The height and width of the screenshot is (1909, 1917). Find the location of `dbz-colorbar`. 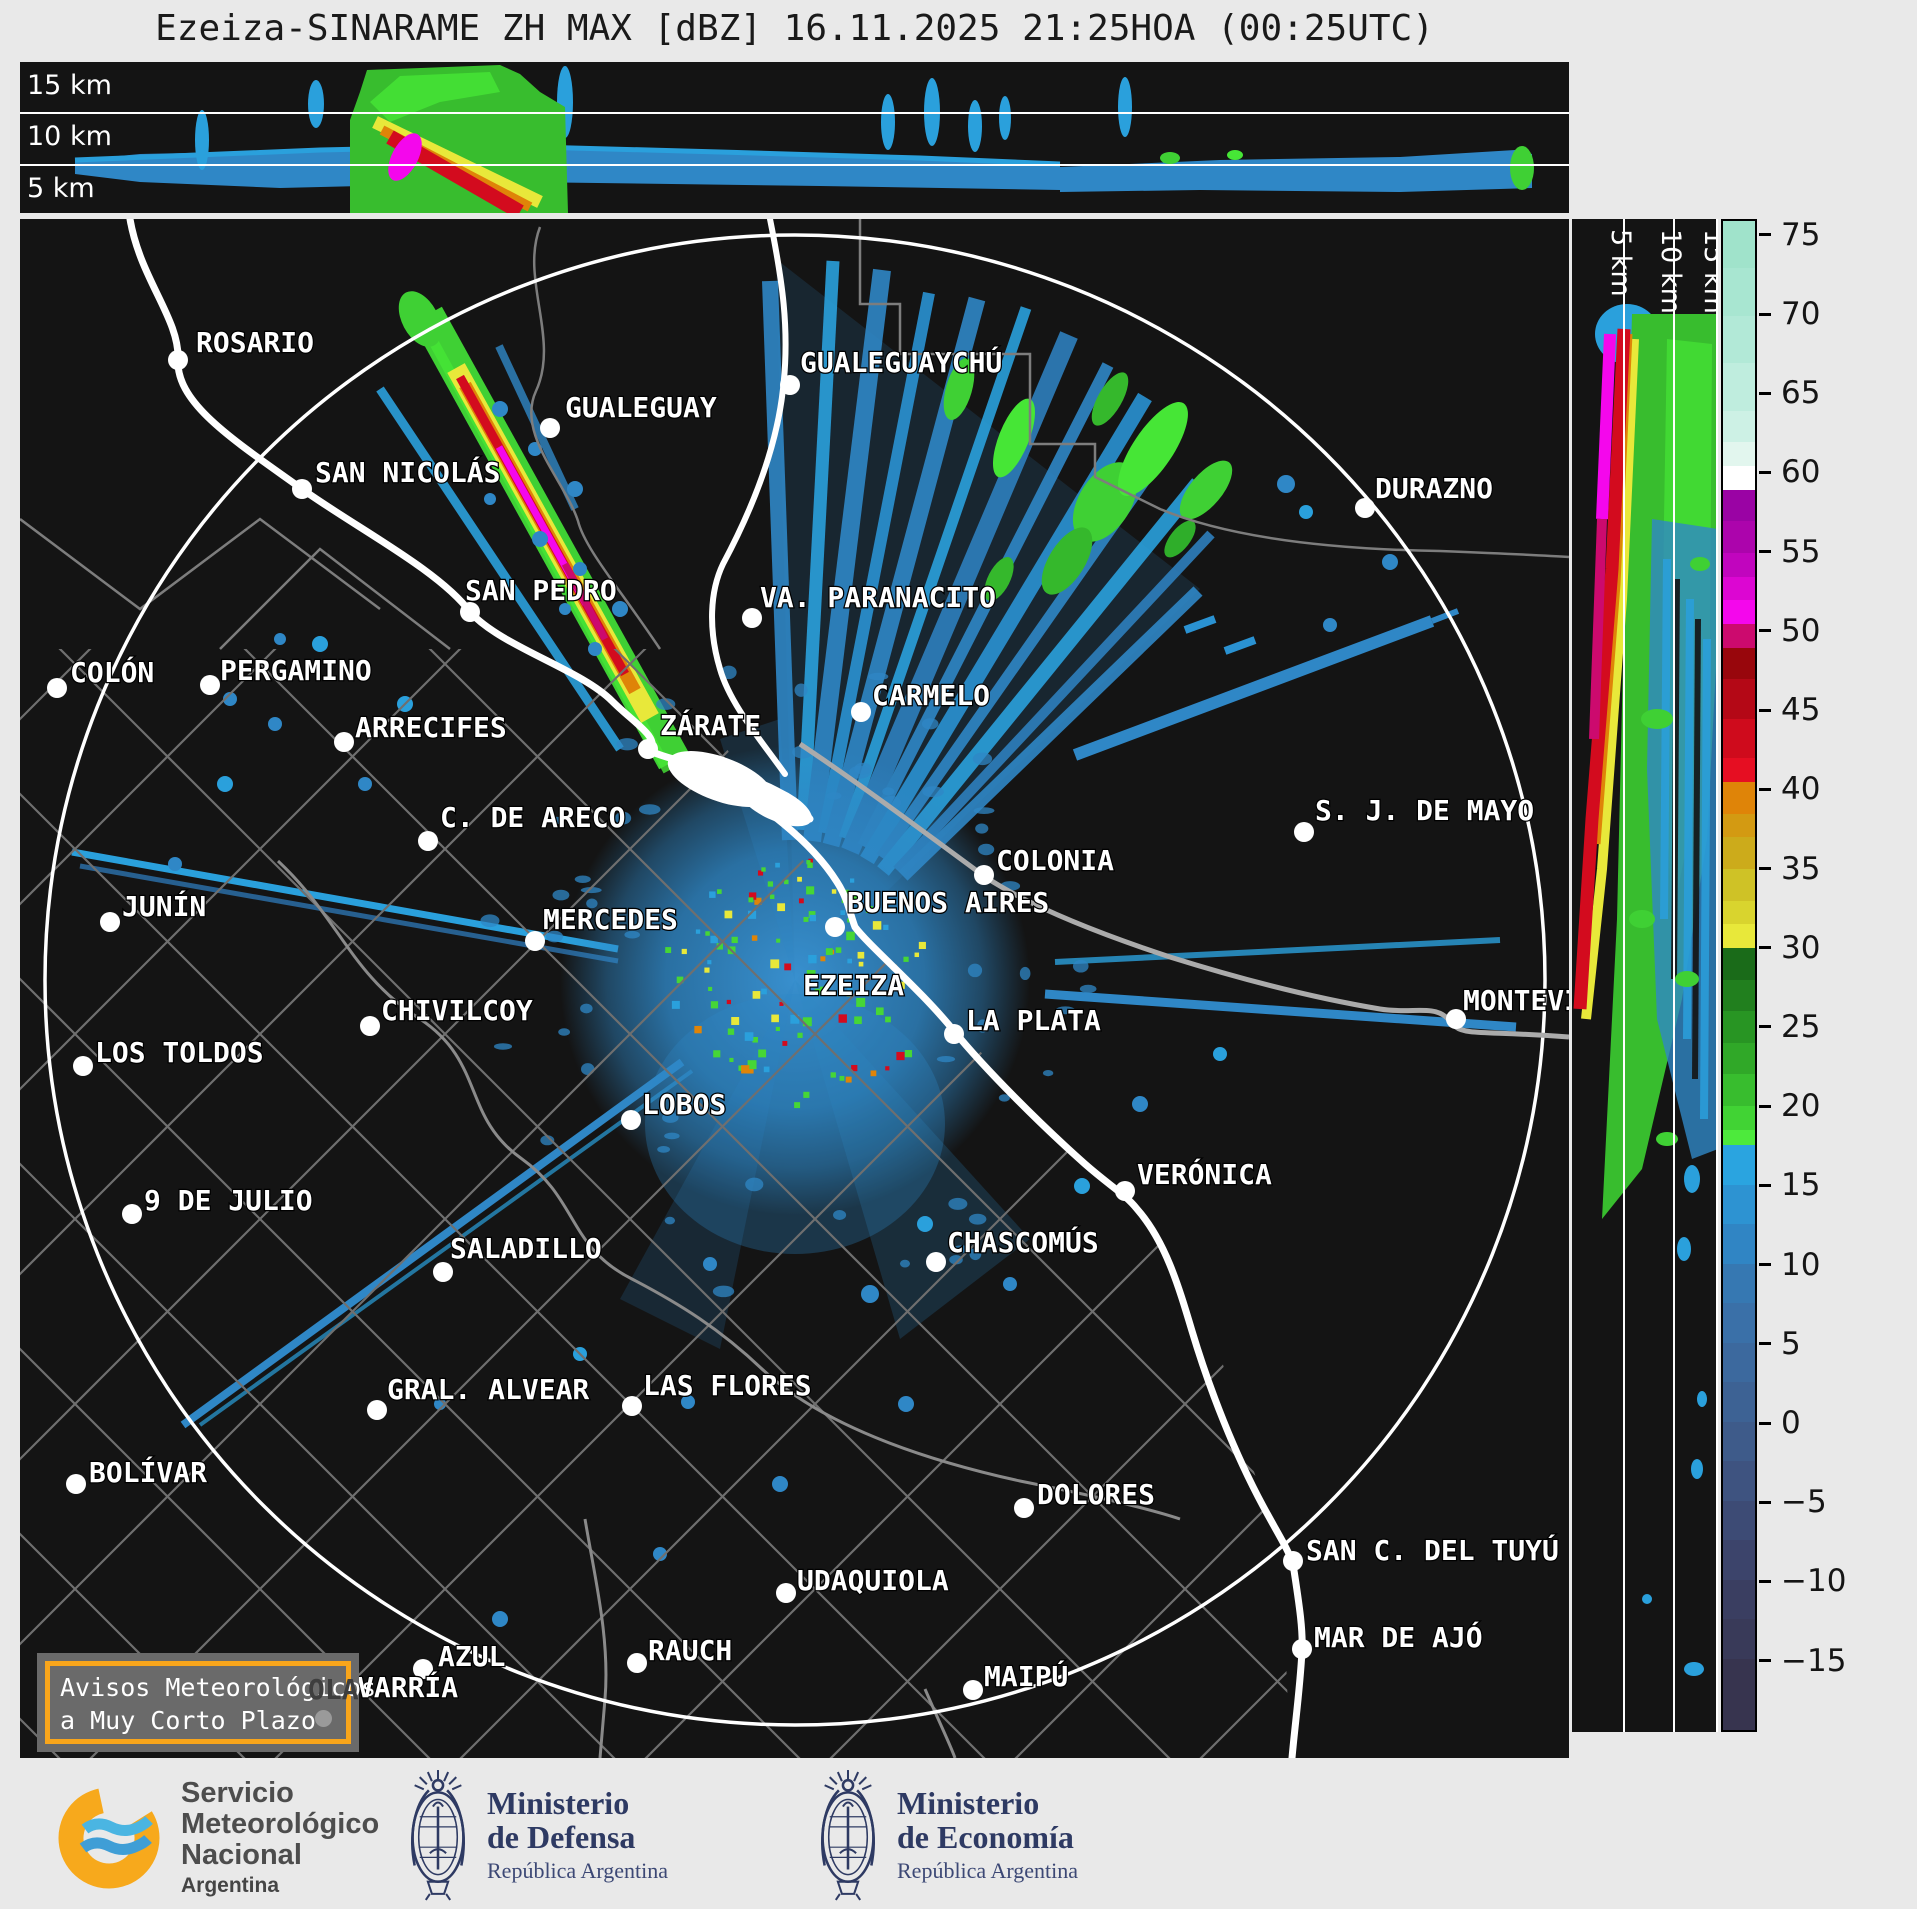

dbz-colorbar is located at coordinates (1739, 975).